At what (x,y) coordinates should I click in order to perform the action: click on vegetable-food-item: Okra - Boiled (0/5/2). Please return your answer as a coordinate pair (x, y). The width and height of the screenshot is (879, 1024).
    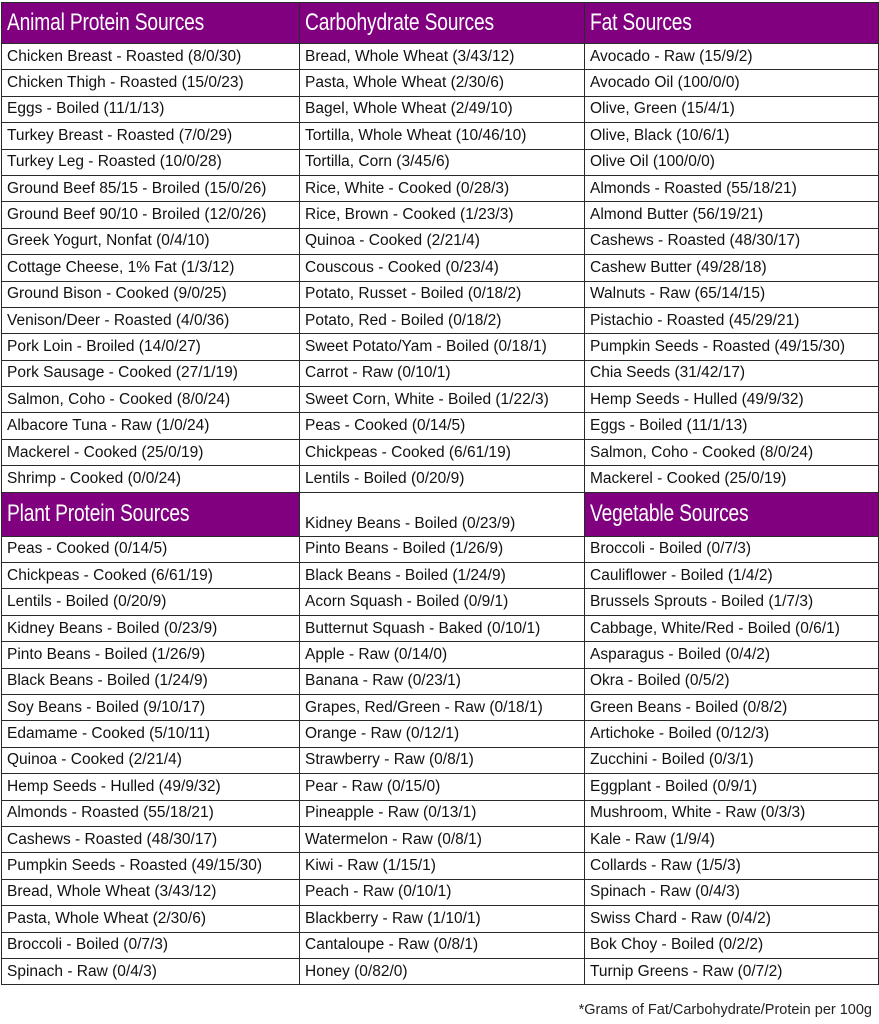
    Looking at the image, I should click on (731, 681).